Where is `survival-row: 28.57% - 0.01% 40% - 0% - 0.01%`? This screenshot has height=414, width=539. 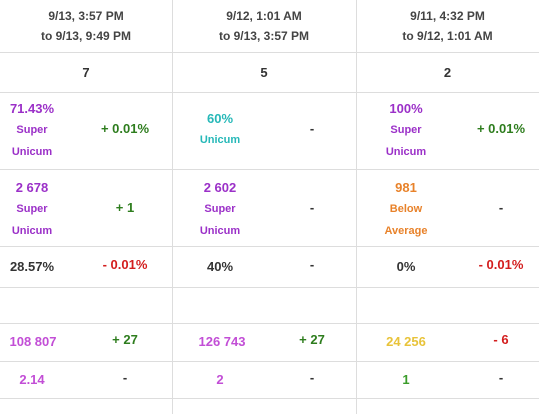 survival-row: 28.57% - 0.01% 40% - 0% - 0.01% is located at coordinates (269, 267).